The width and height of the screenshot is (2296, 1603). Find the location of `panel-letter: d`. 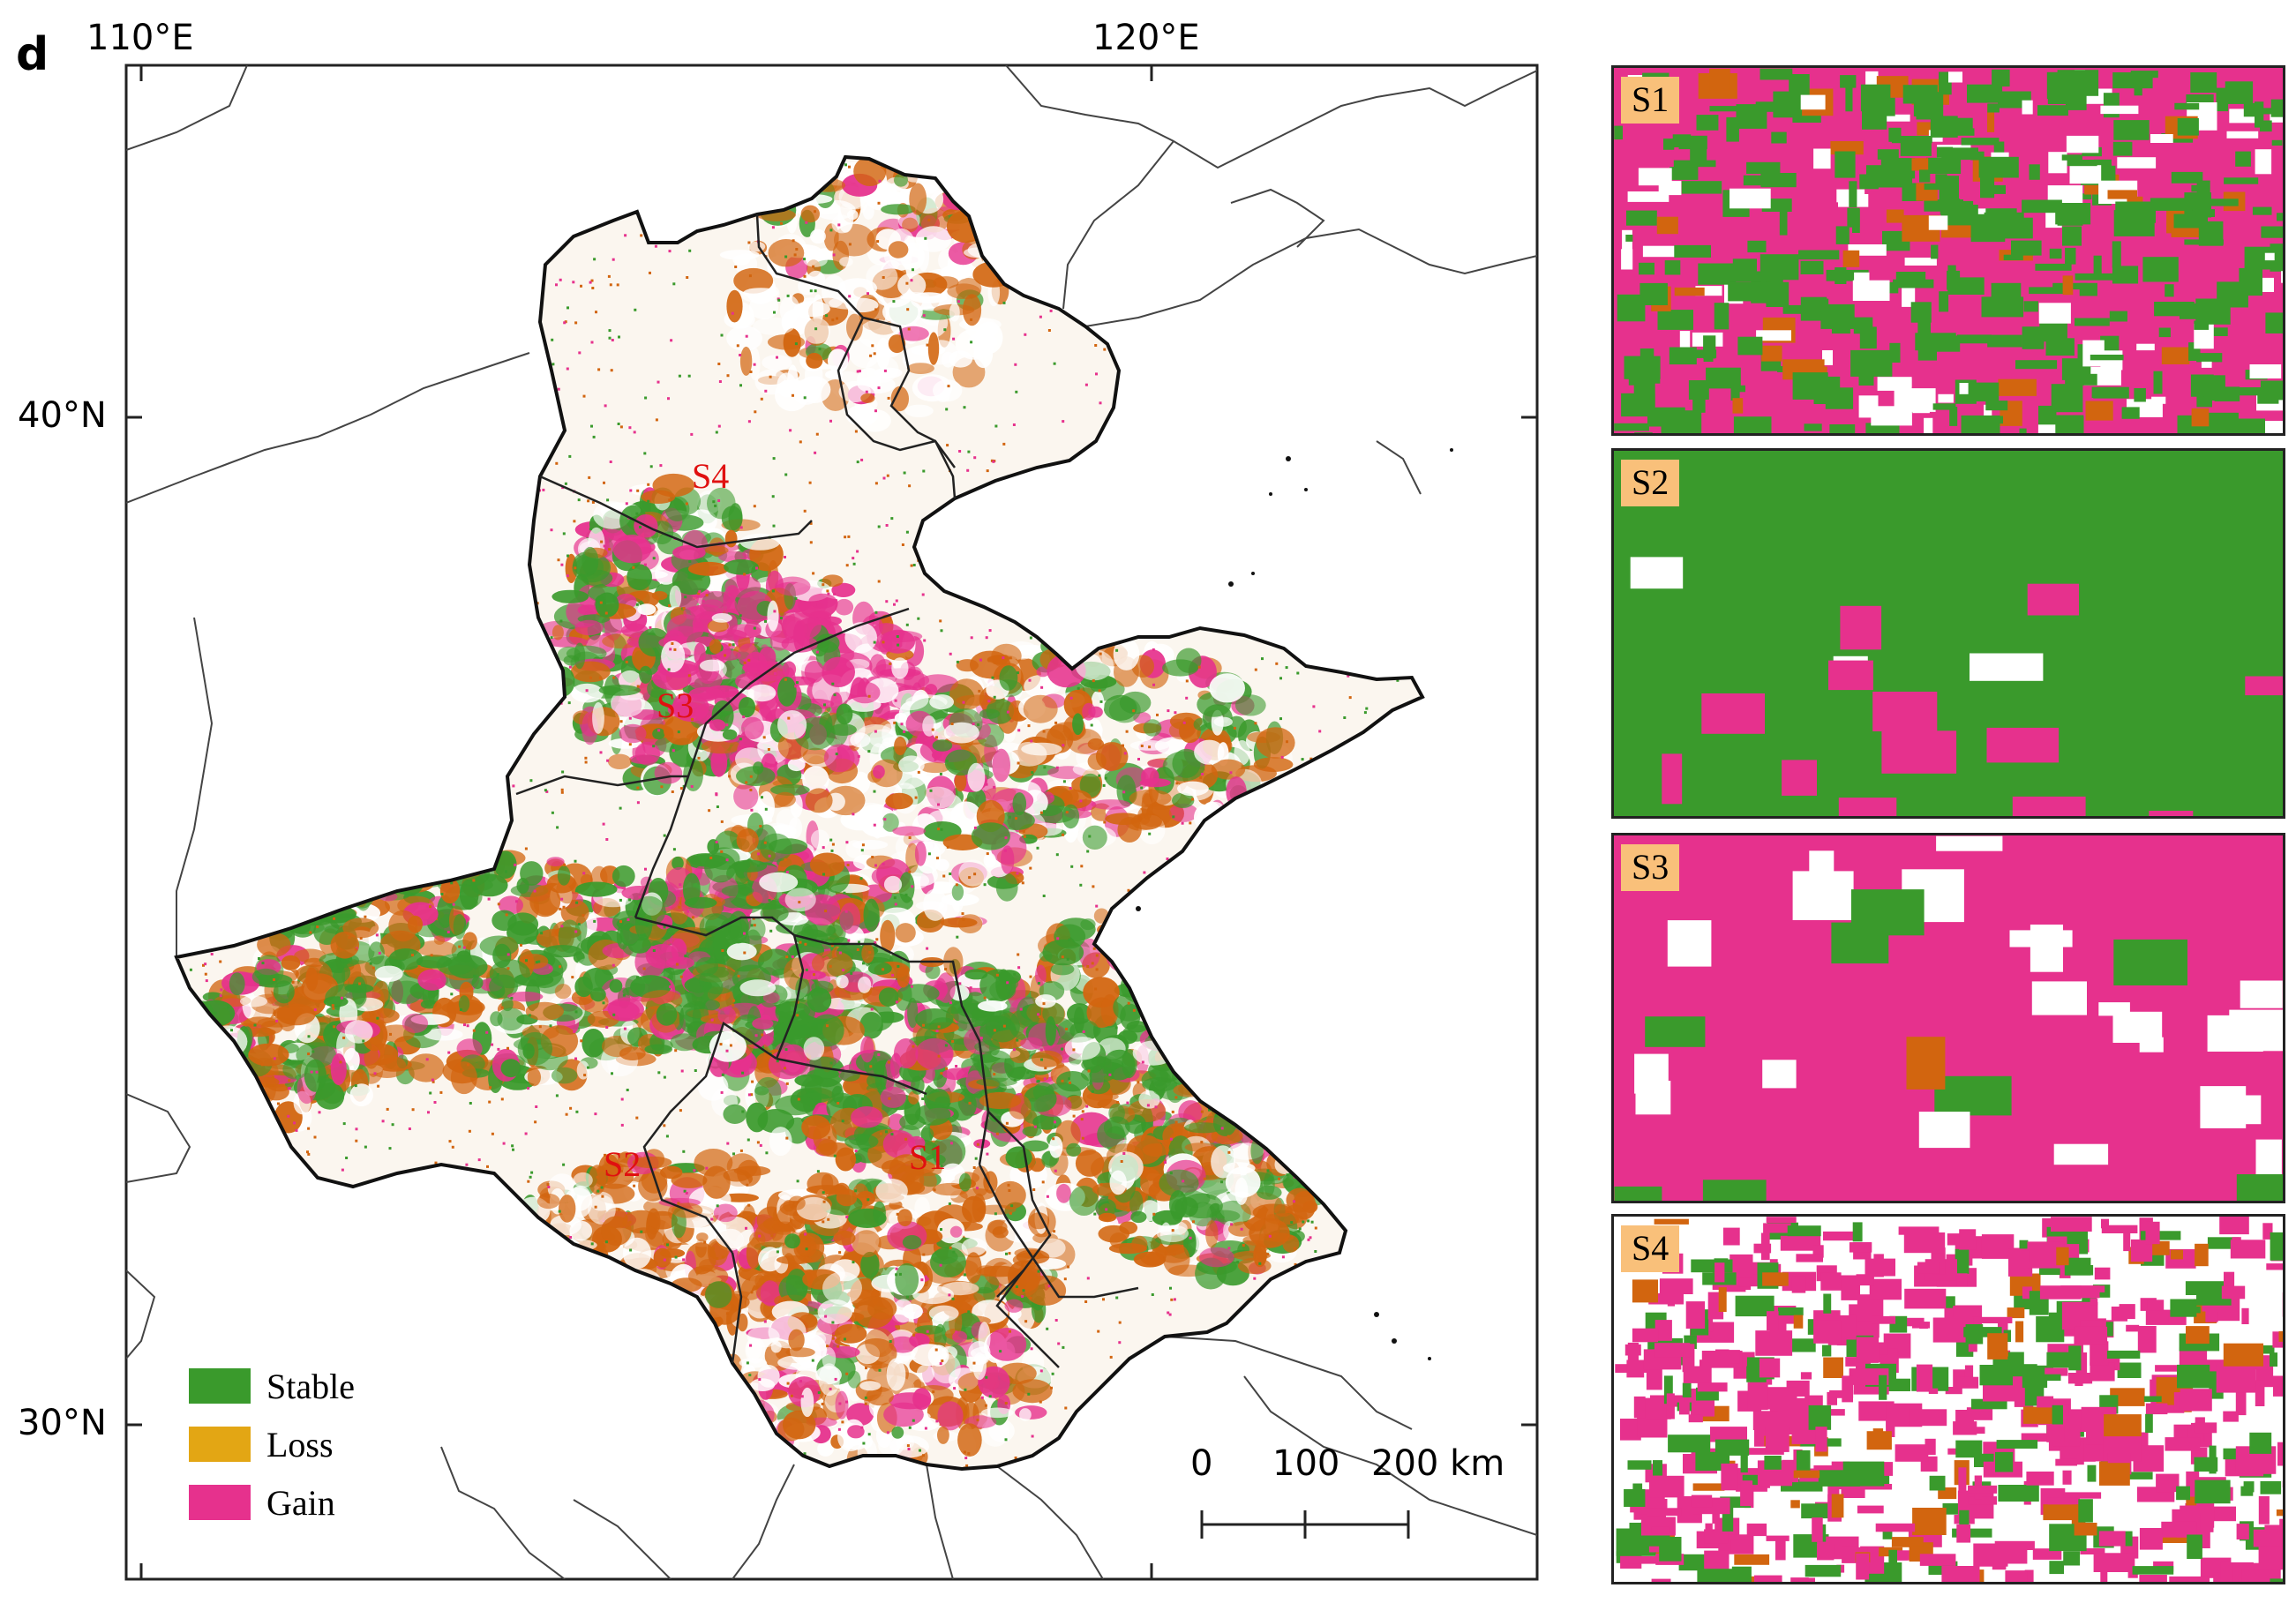

panel-letter: d is located at coordinates (32, 54).